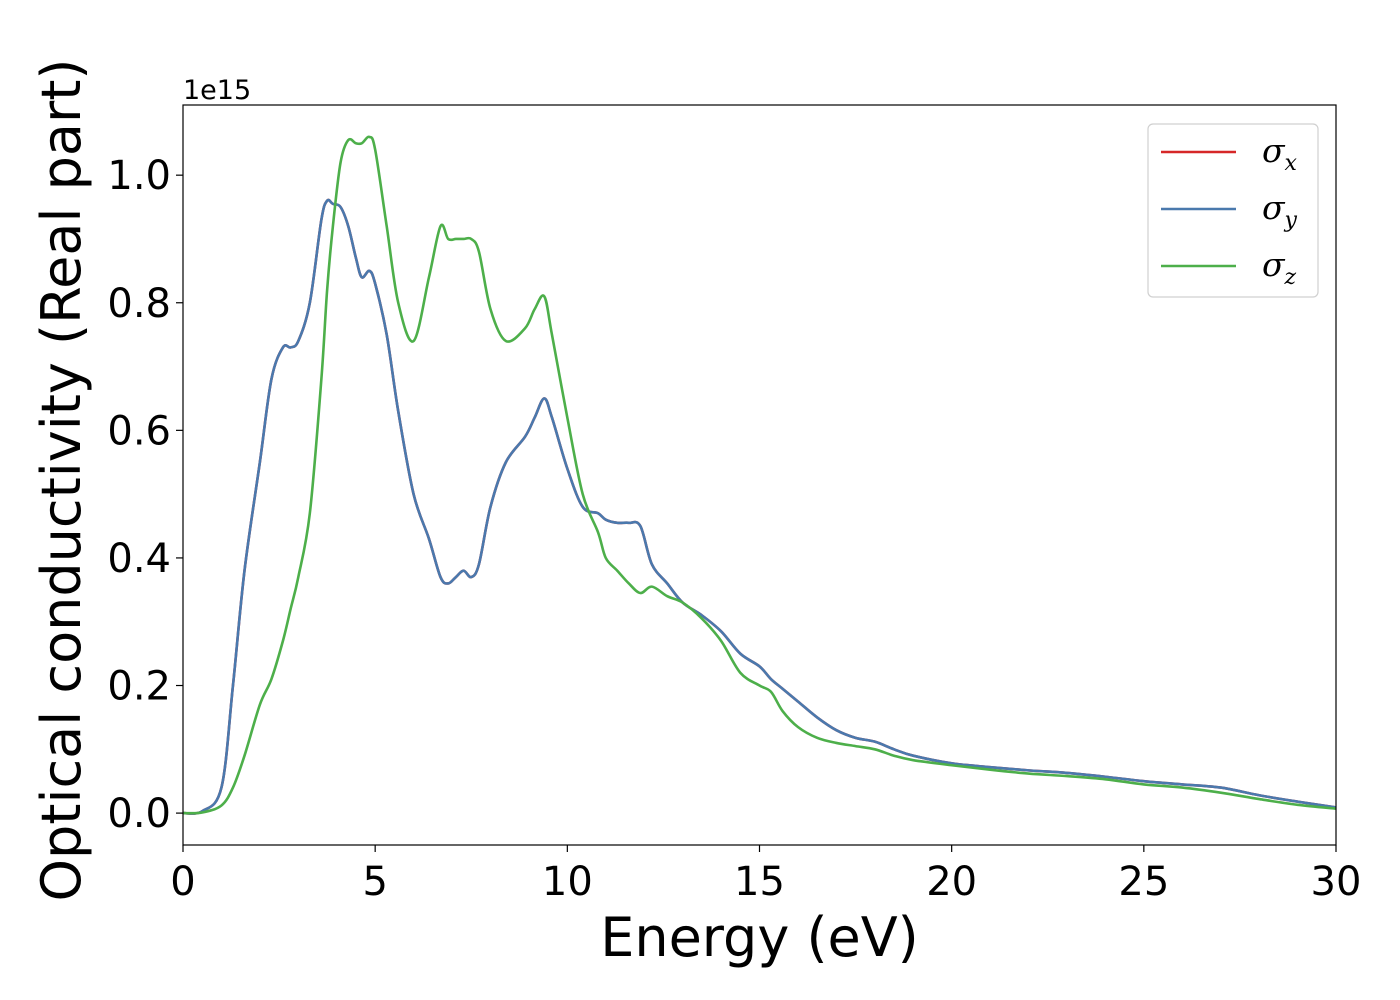 The height and width of the screenshot is (1000, 1400). I want to click on legend-subscript: y, so click(1291, 220).